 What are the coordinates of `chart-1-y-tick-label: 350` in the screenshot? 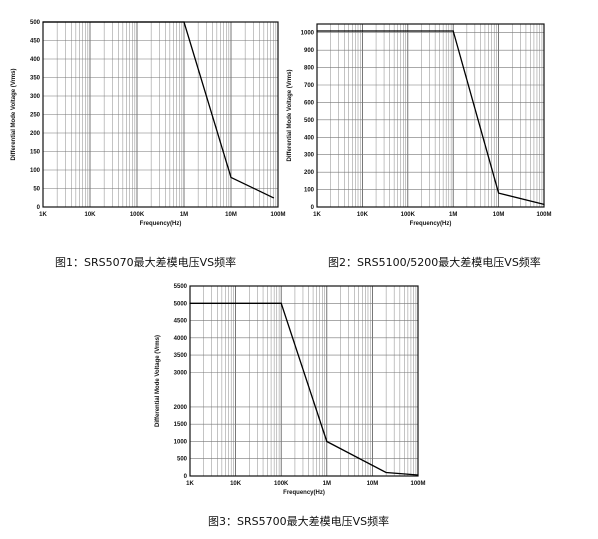 It's located at (35, 79).